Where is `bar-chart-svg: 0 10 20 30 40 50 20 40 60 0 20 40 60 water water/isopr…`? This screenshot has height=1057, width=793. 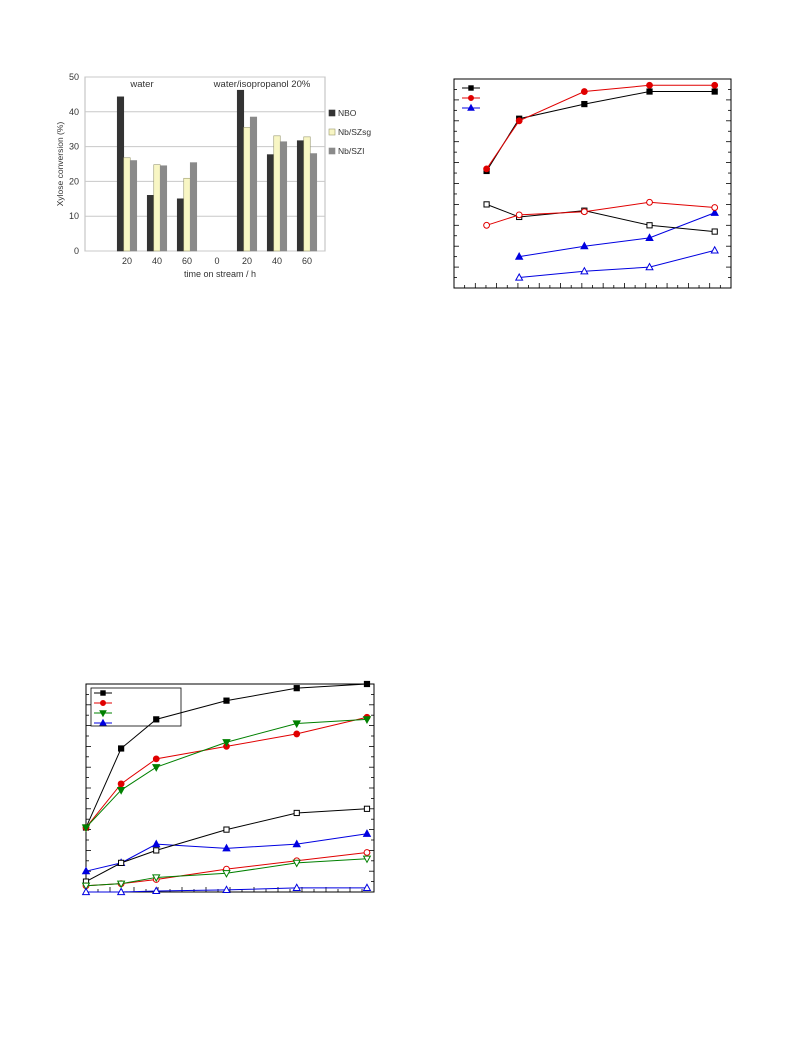
bar-chart-svg: 0 10 20 30 40 50 20 40 60 0 20 40 60 water water/isopr… is located at coordinates (213, 175).